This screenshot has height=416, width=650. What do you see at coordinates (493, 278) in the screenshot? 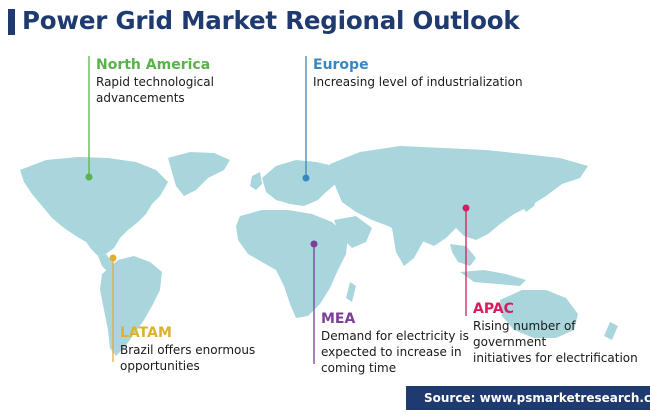
I see `indonesia-shape` at bounding box center [493, 278].